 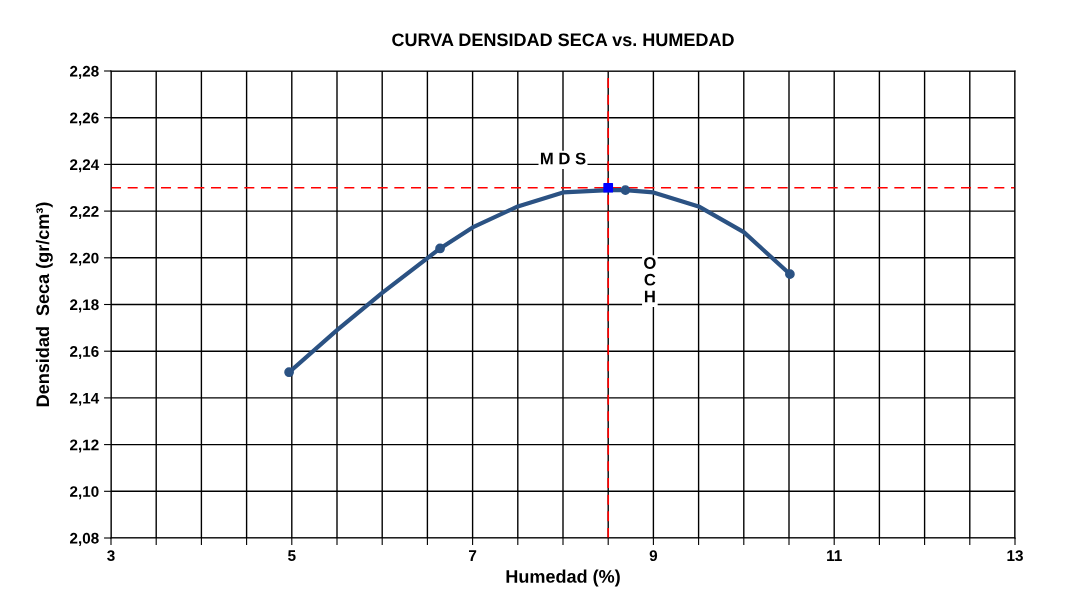 I want to click on x-tick-label: 13, so click(x=1015, y=556).